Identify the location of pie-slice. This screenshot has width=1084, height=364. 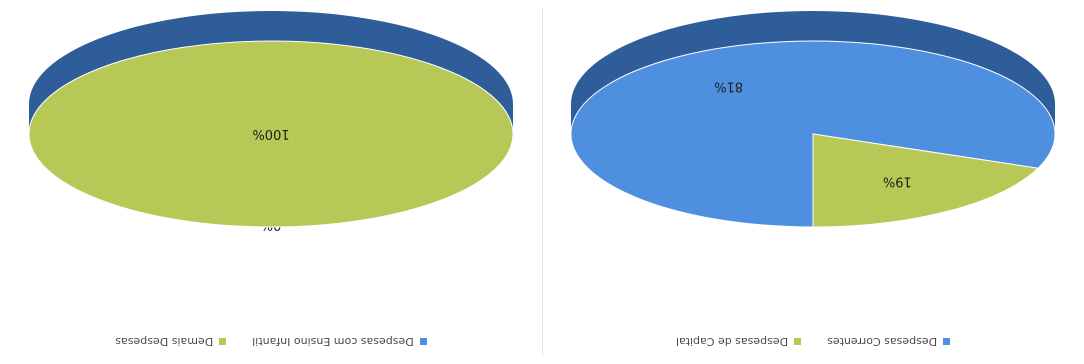
(926, 180).